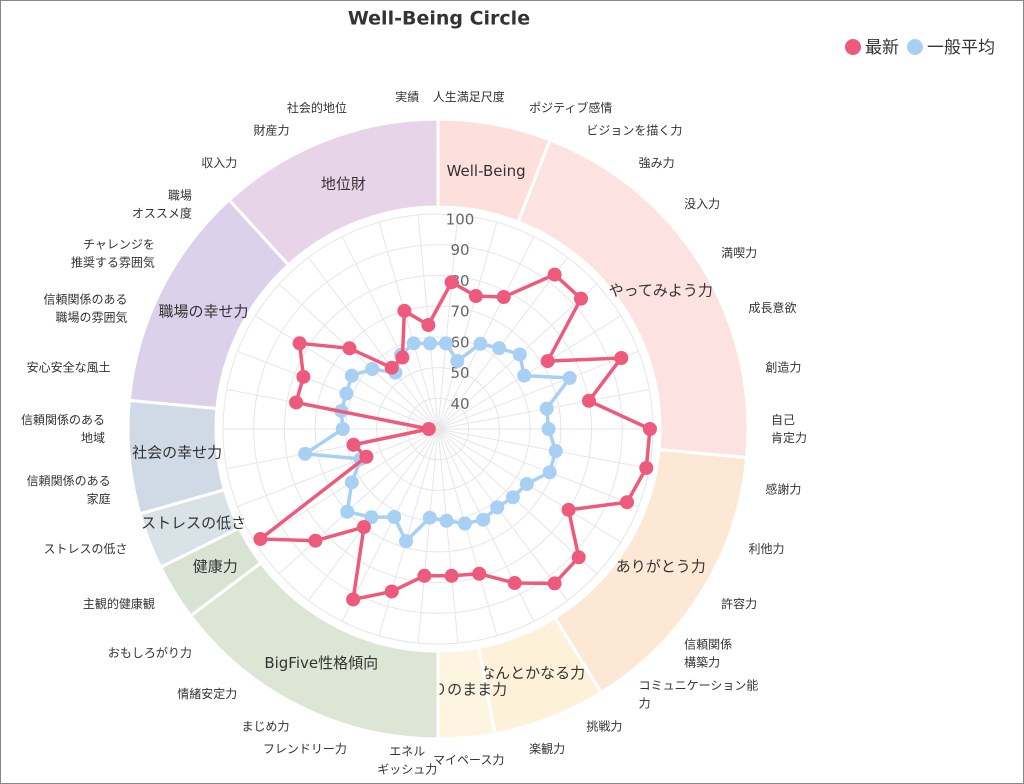  What do you see at coordinates (69, 366) in the screenshot?
I see `axis-label: 安心安全な風土` at bounding box center [69, 366].